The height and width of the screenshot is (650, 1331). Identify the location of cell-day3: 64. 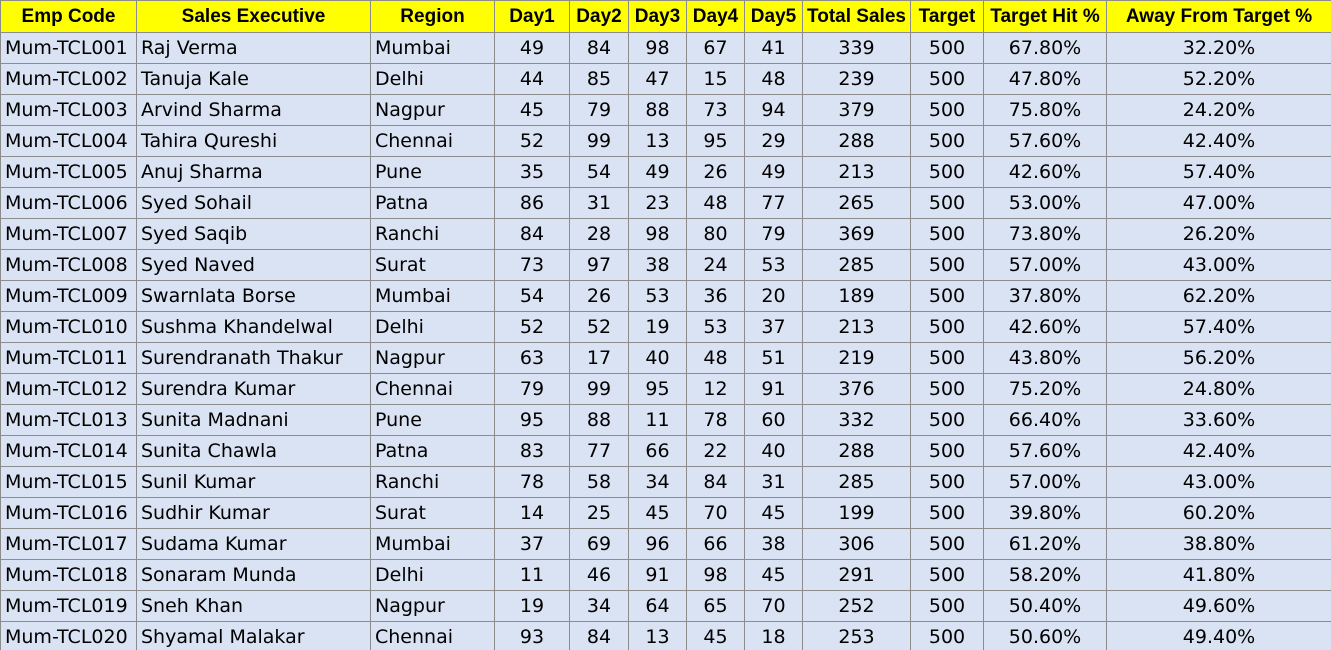
(657, 606).